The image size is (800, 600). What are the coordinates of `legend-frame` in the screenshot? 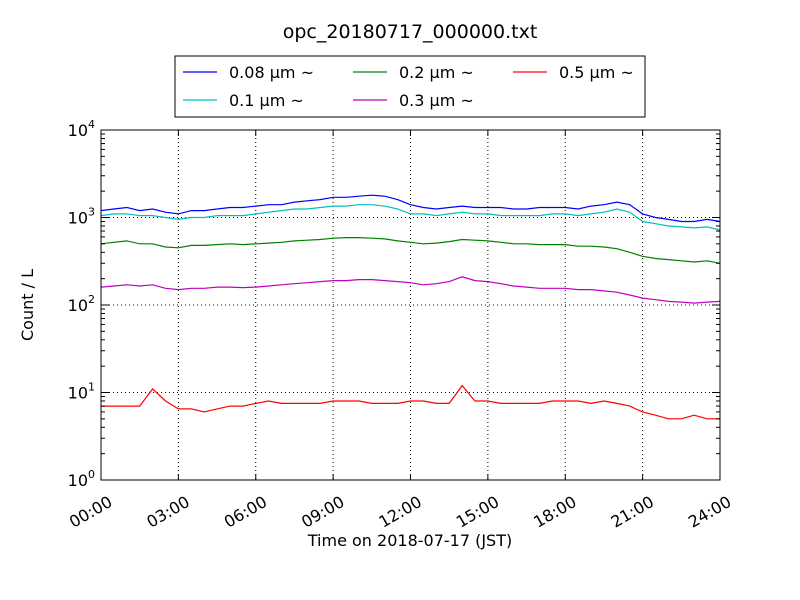 It's located at (410, 86).